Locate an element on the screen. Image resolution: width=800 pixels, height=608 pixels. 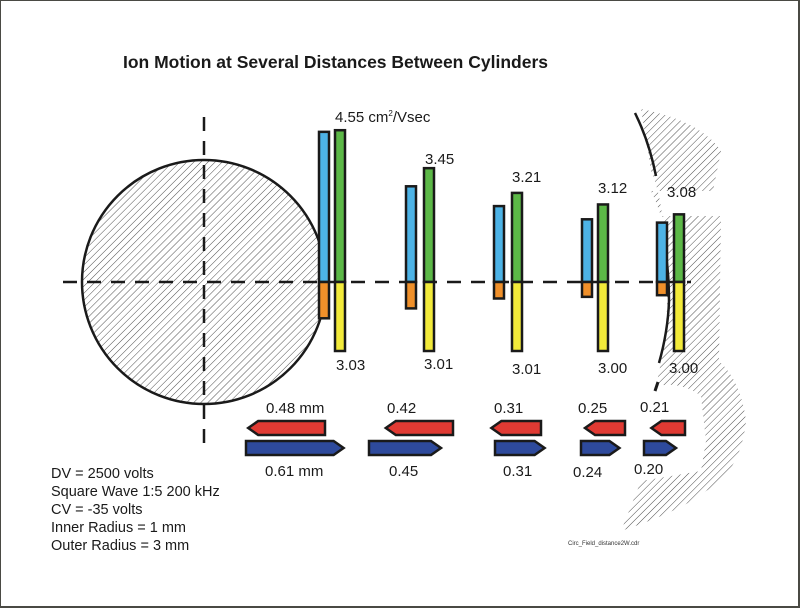
mobility-unit-sup: 2 is located at coordinates (390, 113).